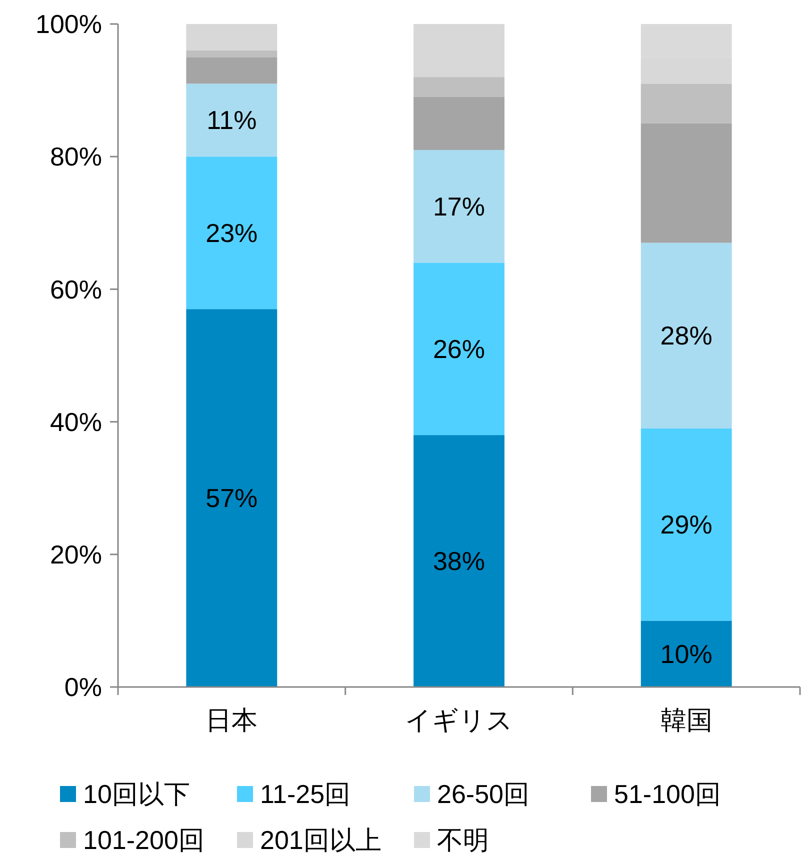 The height and width of the screenshot is (855, 804). What do you see at coordinates (667, 794) in the screenshot?
I see `legend-label: 51-100回` at bounding box center [667, 794].